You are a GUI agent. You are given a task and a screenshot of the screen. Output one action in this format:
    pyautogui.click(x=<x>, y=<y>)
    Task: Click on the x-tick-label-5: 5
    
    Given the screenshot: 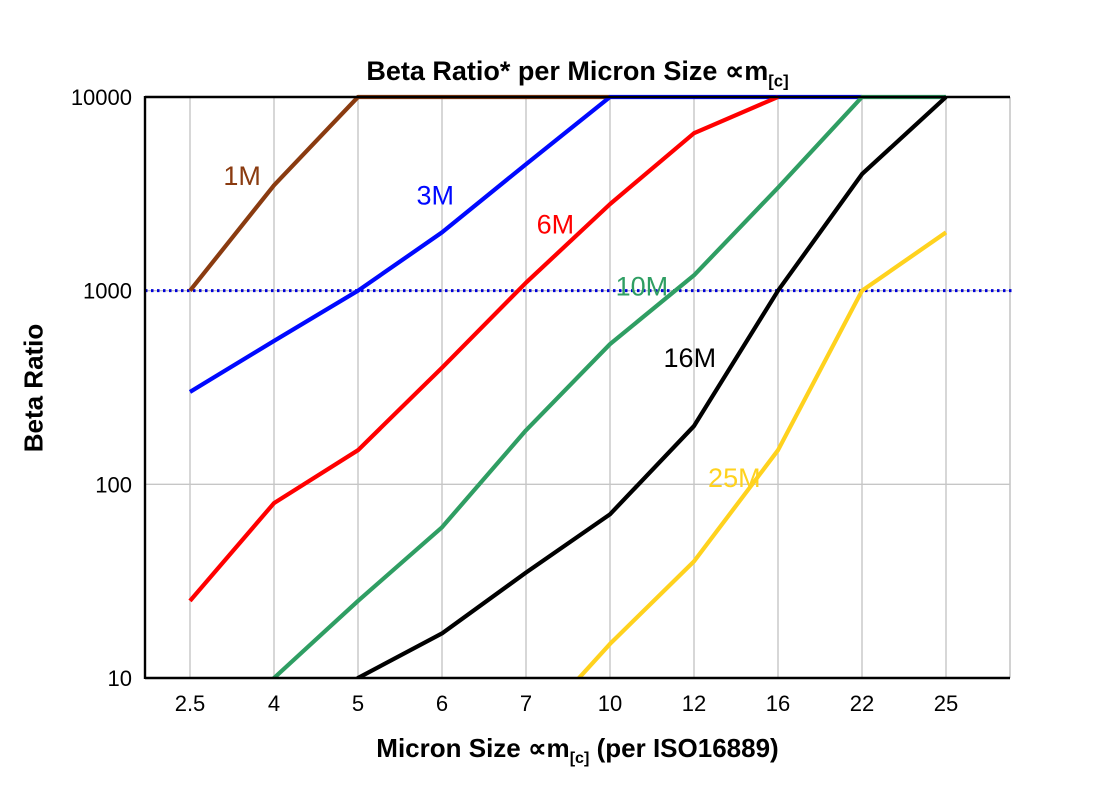 What is the action you would take?
    pyautogui.click(x=358, y=703)
    